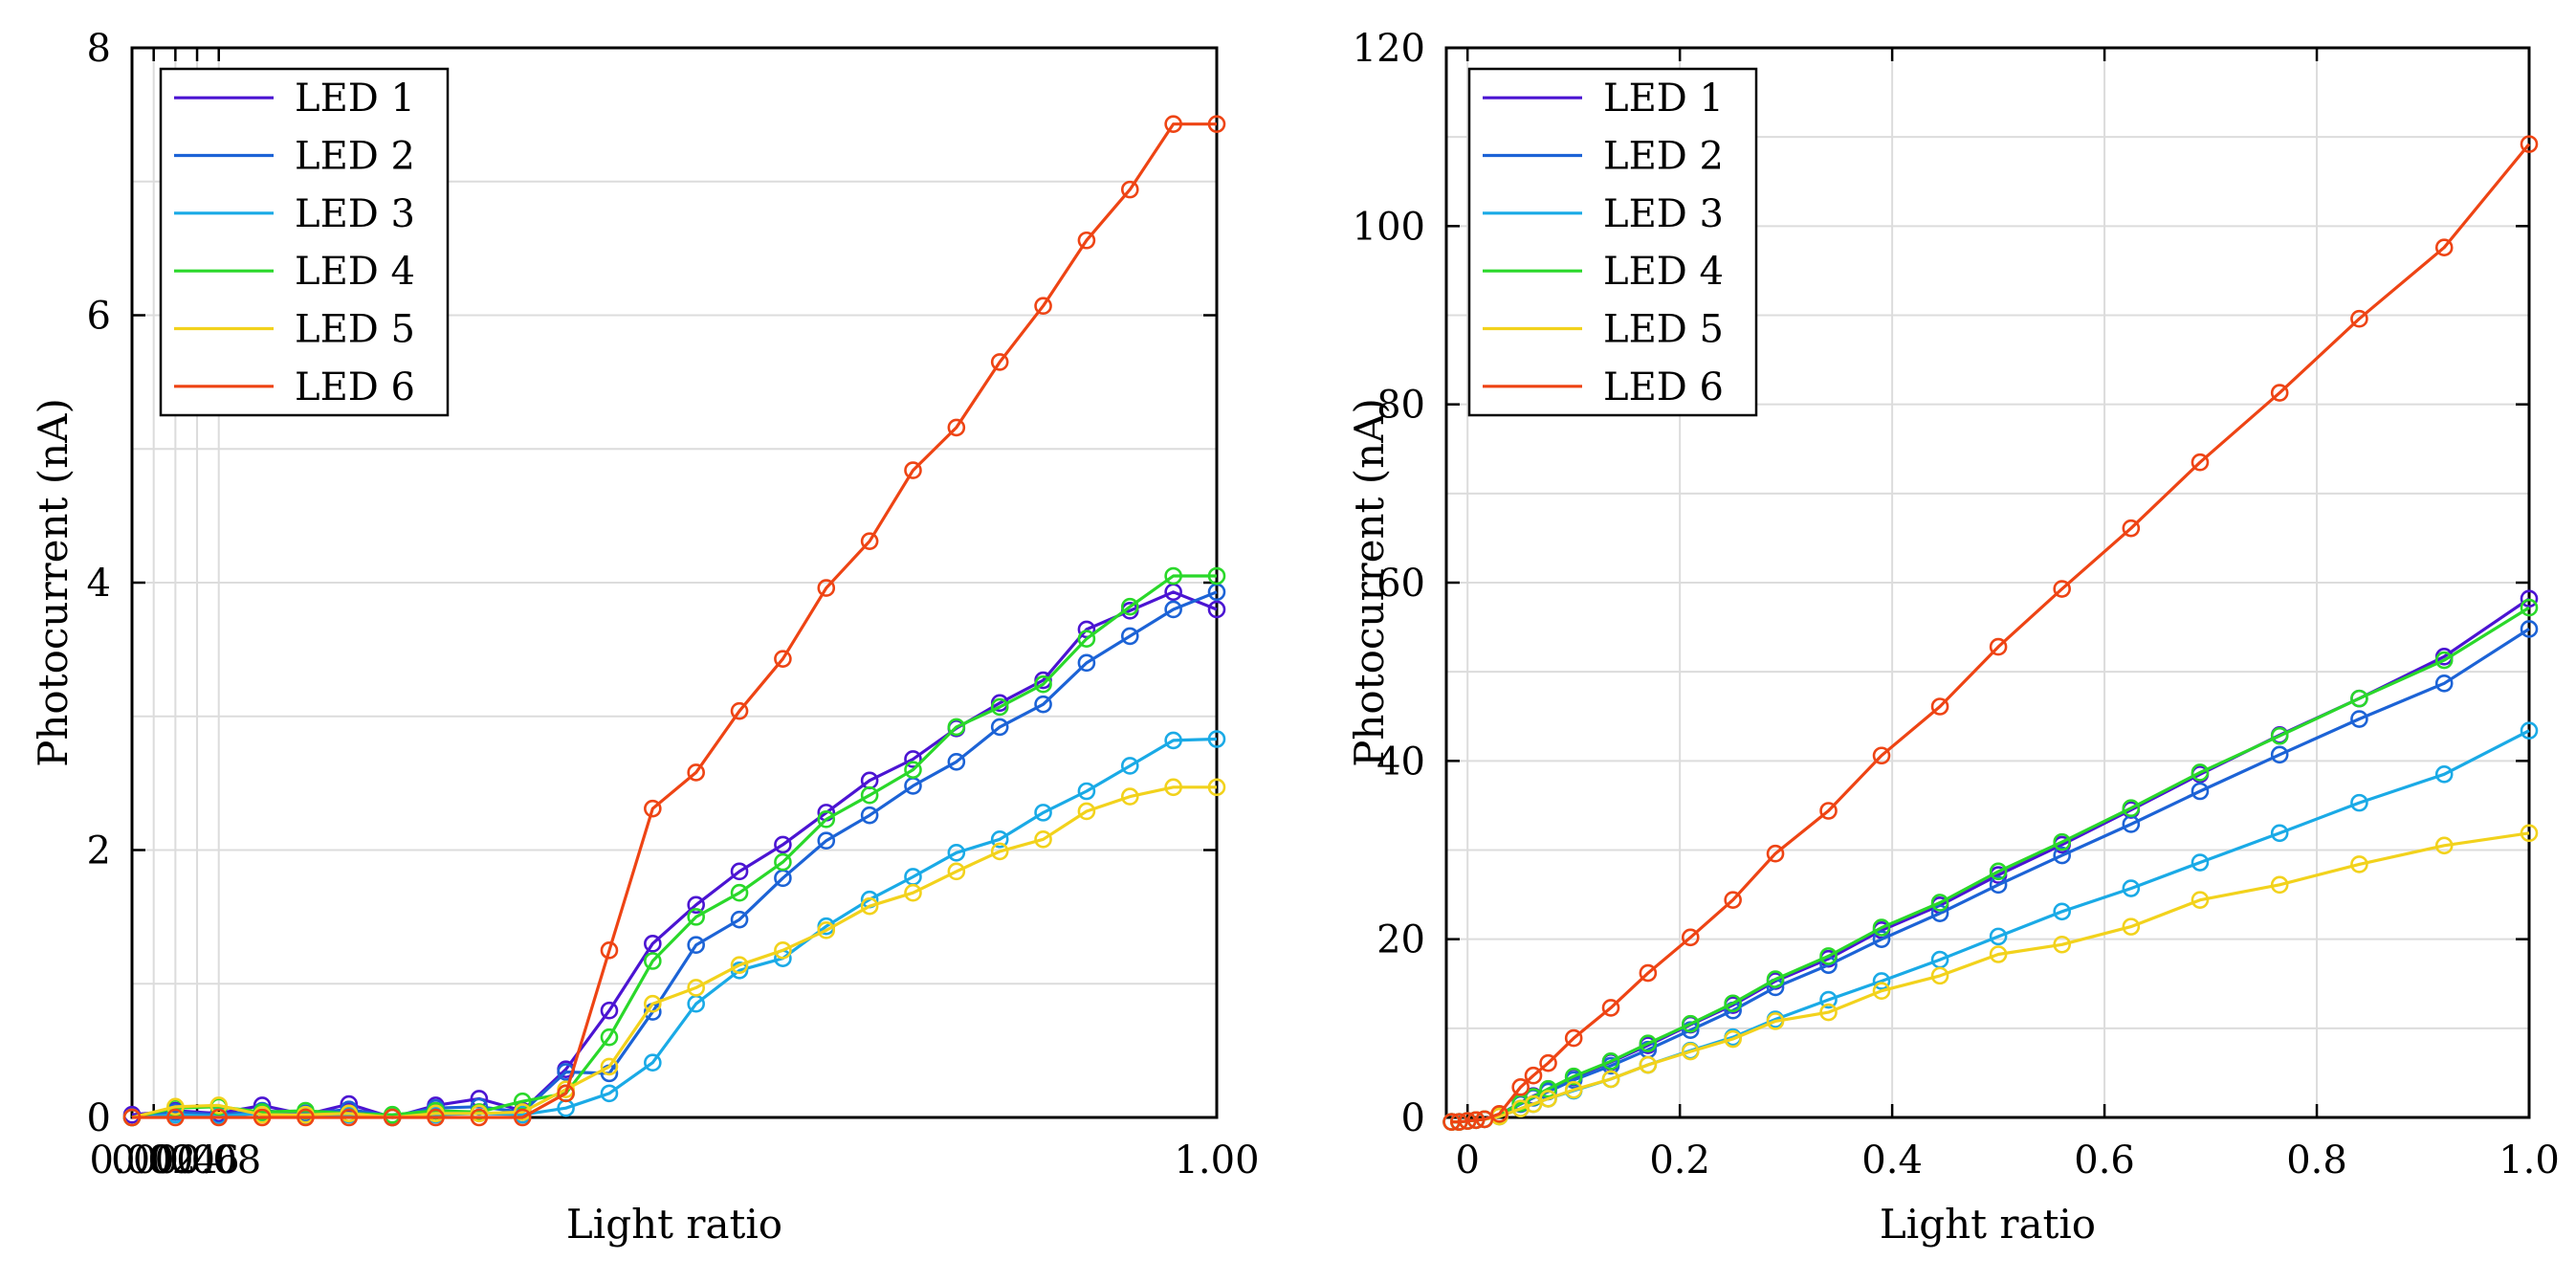 The height and width of the screenshot is (1282, 2576). I want to click on x-tick-label: 0, so click(1467, 1160).